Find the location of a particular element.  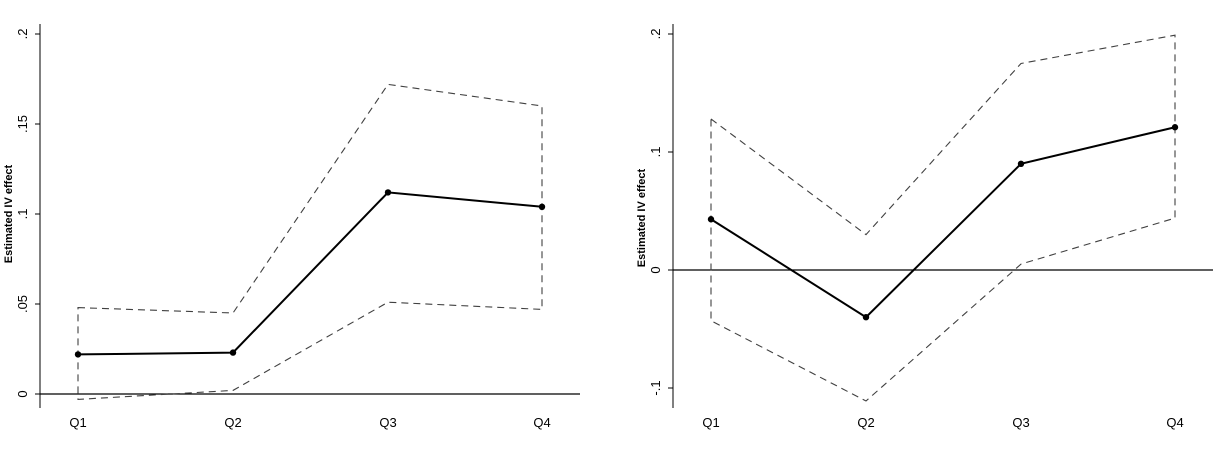

p1-x-tick-label-q4: Q4 is located at coordinates (1174, 422).